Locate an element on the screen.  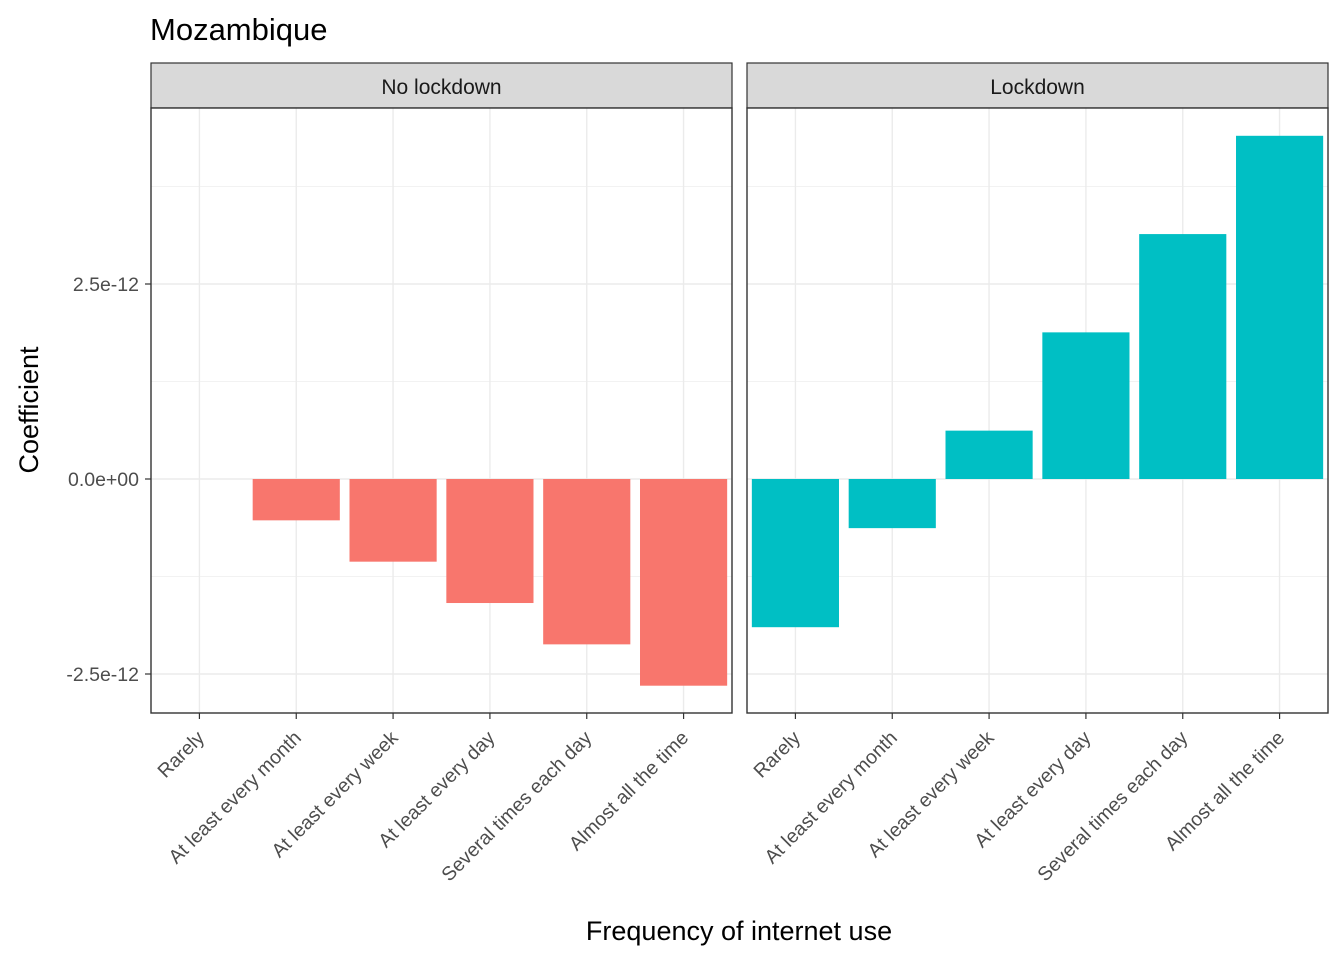
facet-strip-label: Lockdown is located at coordinates (1037, 87).